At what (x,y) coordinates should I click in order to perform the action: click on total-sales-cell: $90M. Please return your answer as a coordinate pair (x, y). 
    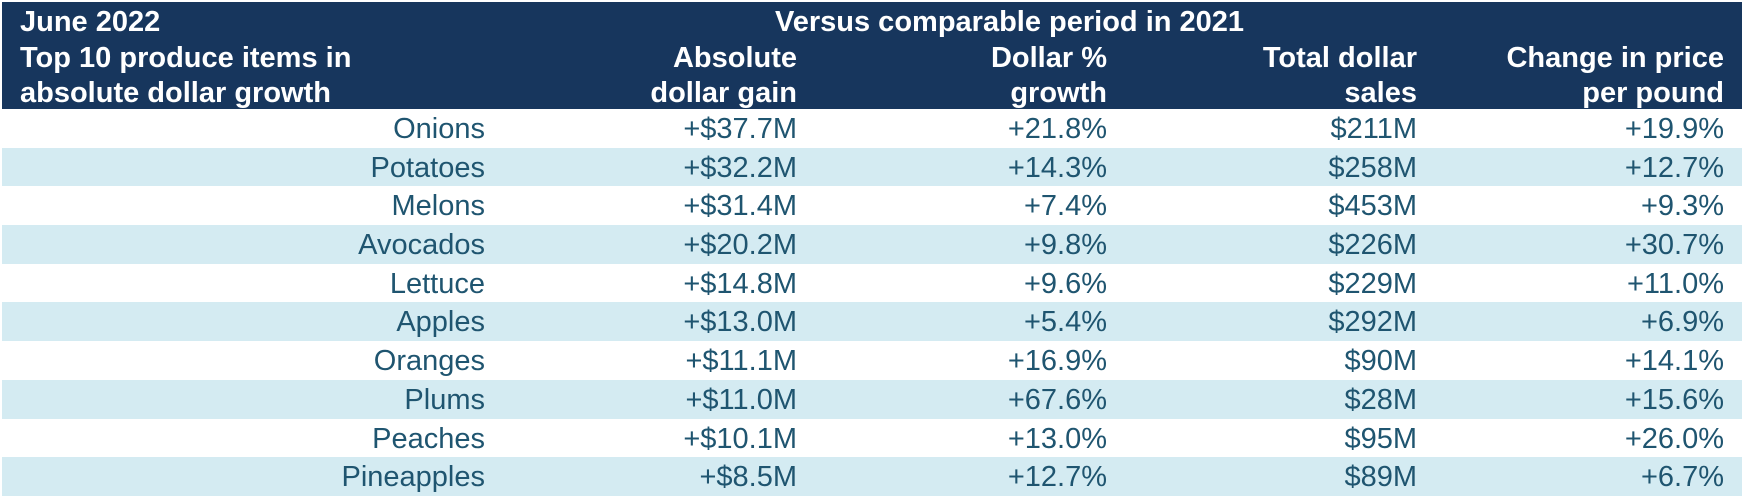
    Looking at the image, I should click on (1380, 361).